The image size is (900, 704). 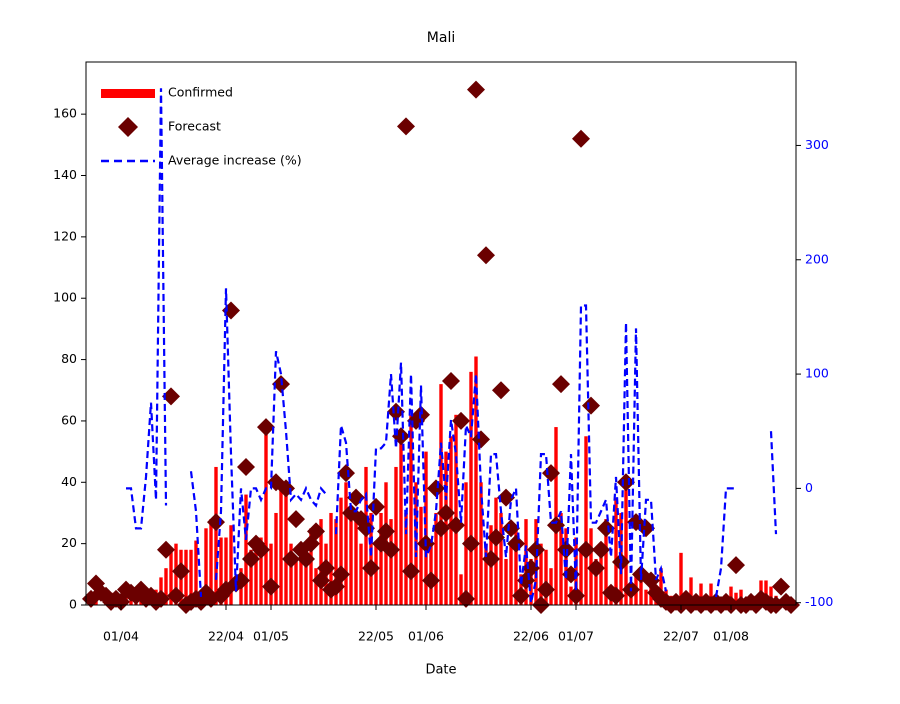 What do you see at coordinates (65, 235) in the screenshot?
I see `y-tick-label: 120` at bounding box center [65, 235].